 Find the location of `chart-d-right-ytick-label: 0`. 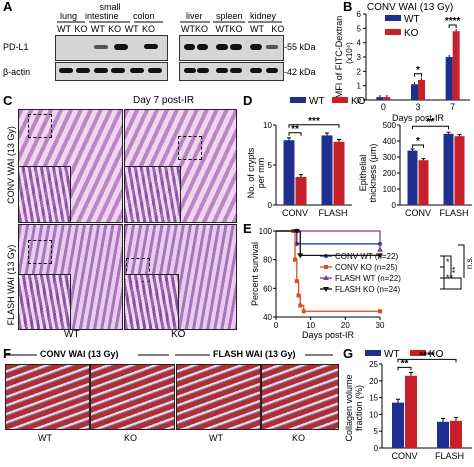

chart-d-right-ytick-label: 0 is located at coordinates (394, 205).